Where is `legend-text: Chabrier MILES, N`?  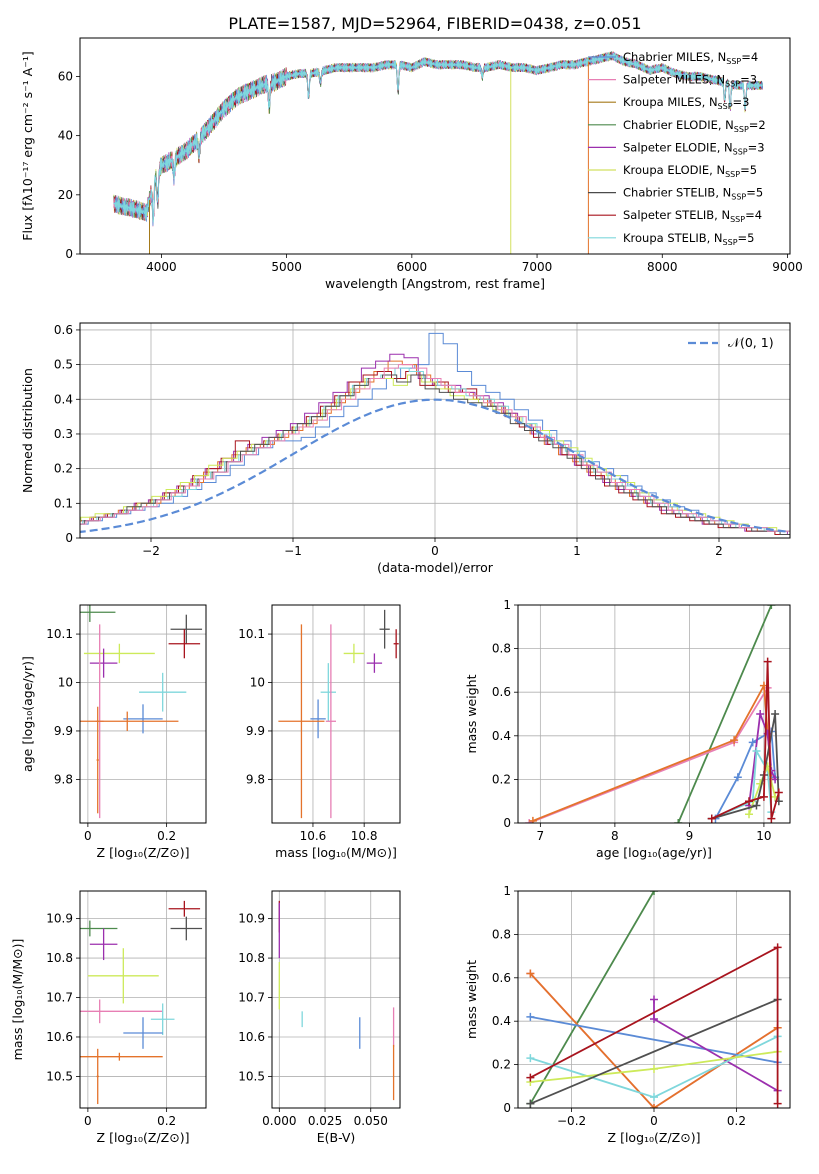
legend-text: Chabrier MILES, N is located at coordinates (674, 57).